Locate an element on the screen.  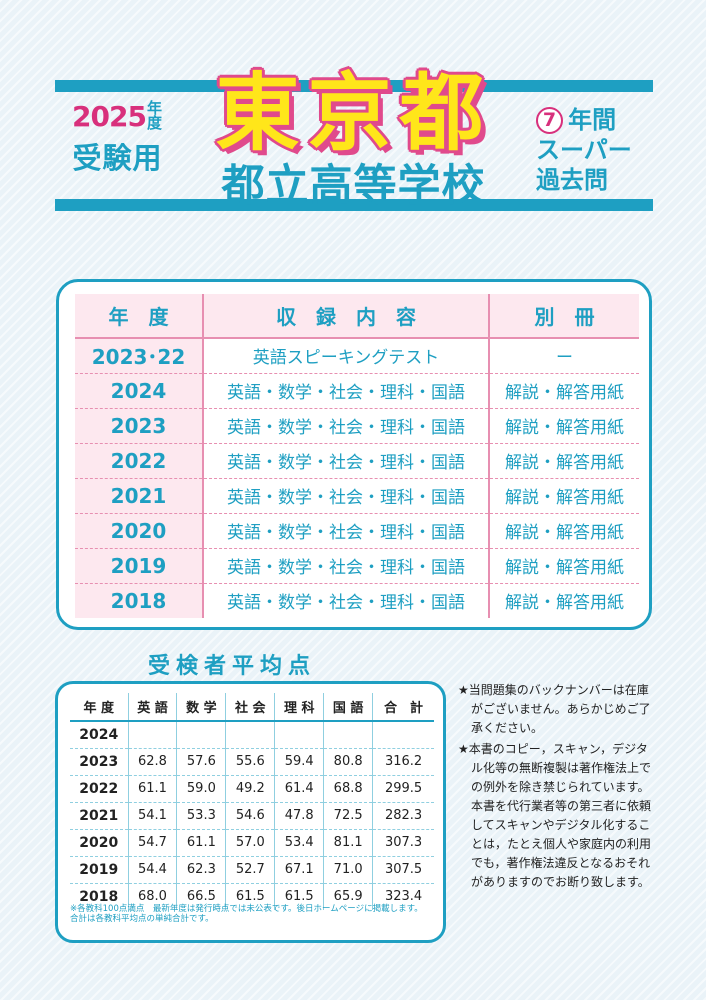
average-score-table: 年 度 英 語 数 学 社 会 理 科 国 語 合 計 2024 2023 is located at coordinates (252, 801).